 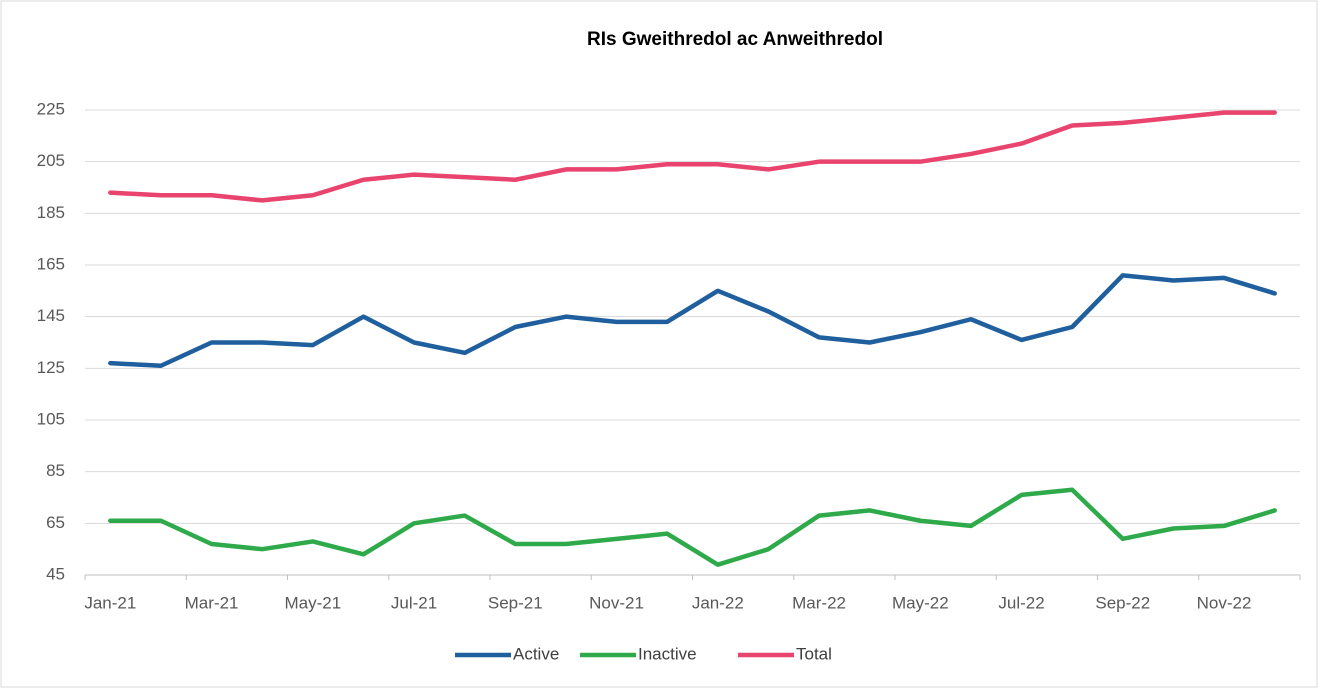 What do you see at coordinates (1224, 602) in the screenshot?
I see `x-tick-label: Nov-22` at bounding box center [1224, 602].